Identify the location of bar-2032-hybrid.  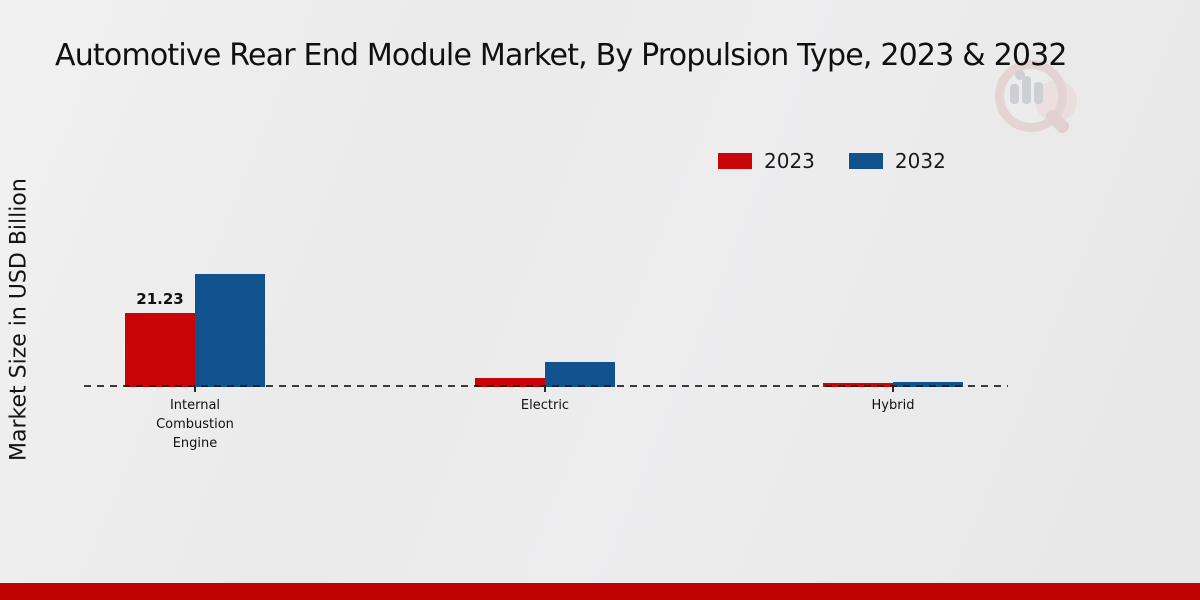
(928, 384).